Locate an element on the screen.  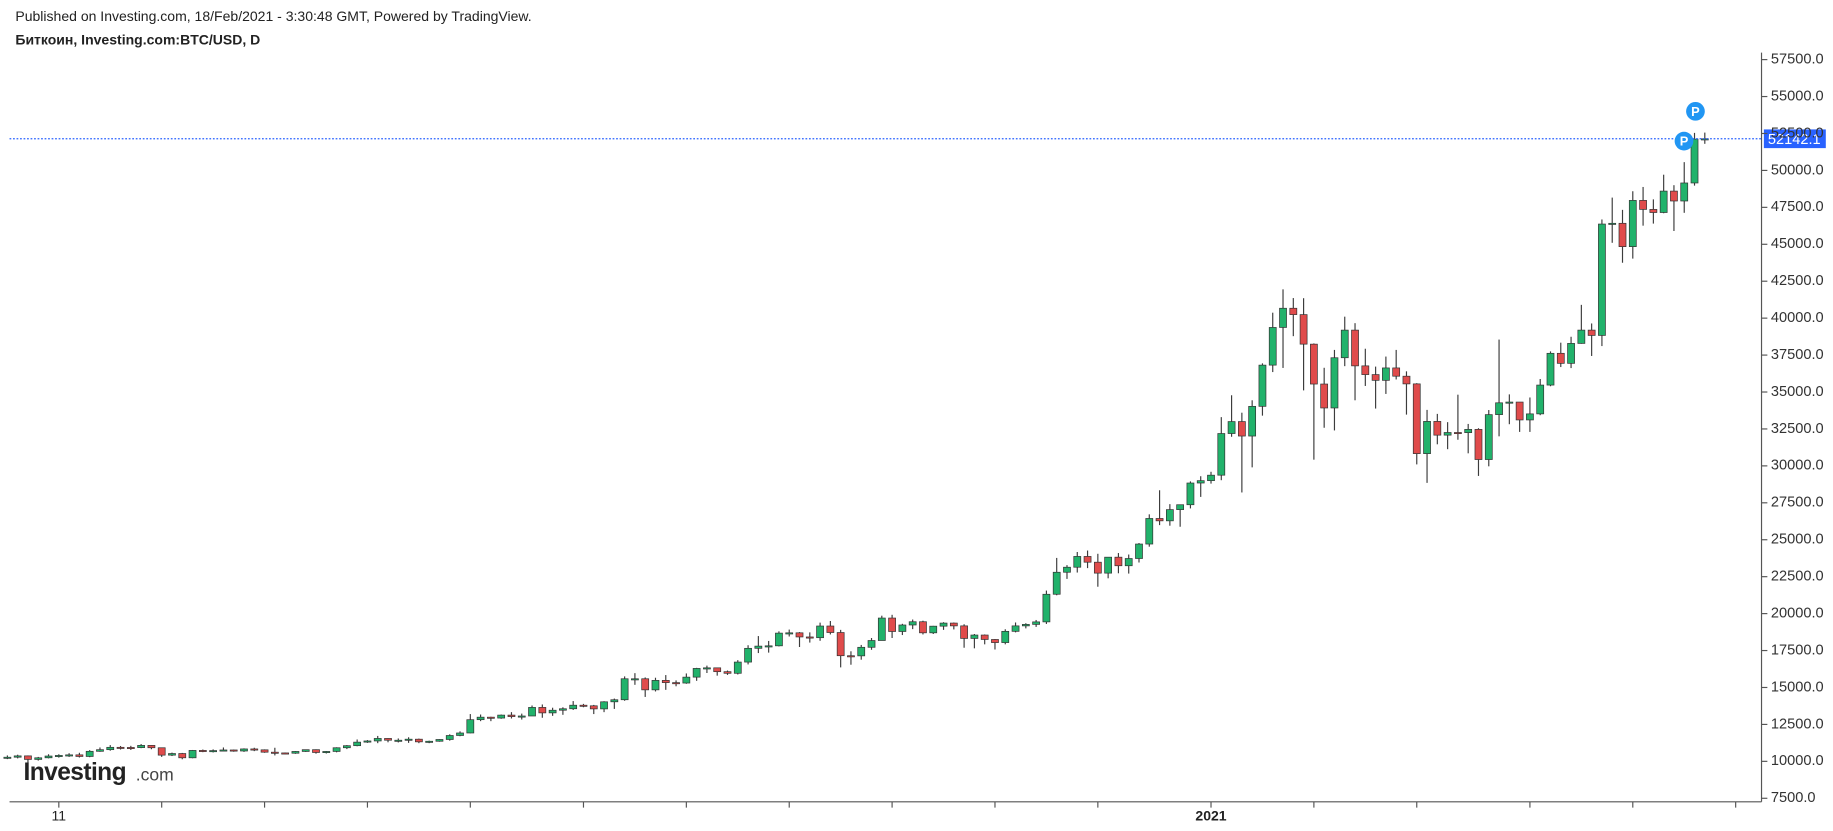
y-tick-label: 52500.0 is located at coordinates (1797, 133).